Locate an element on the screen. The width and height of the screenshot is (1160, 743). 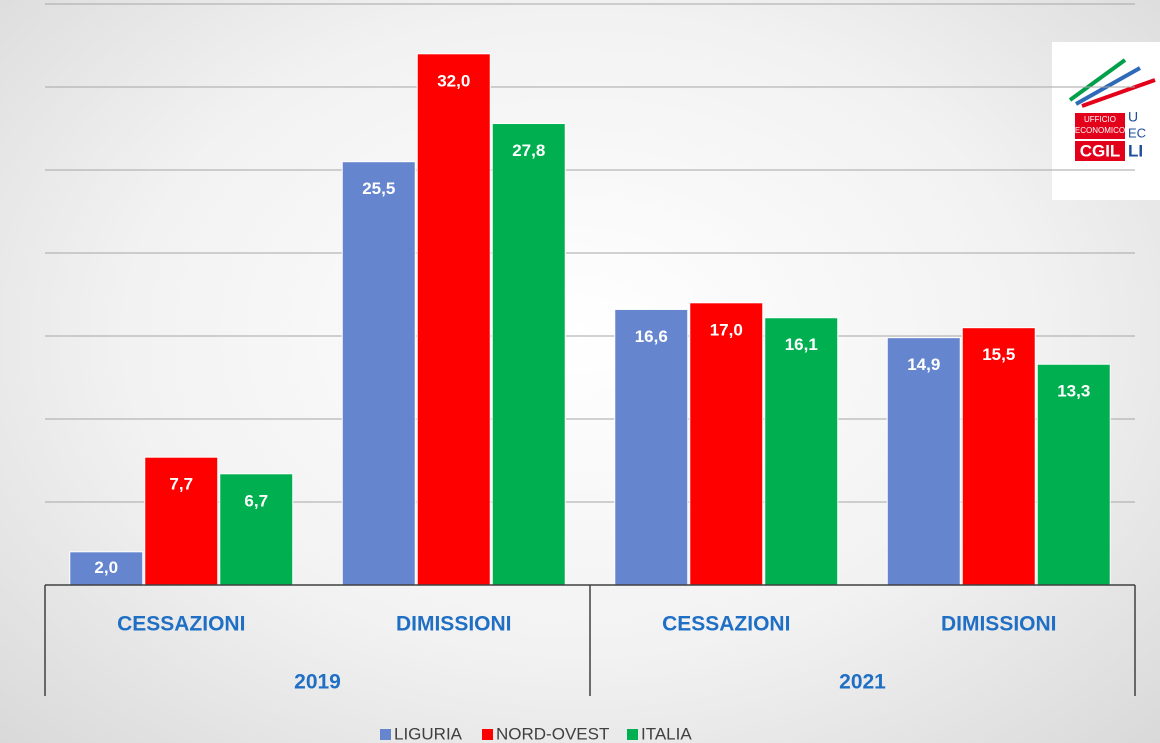
logo-text: U is located at coordinates (1133, 117).